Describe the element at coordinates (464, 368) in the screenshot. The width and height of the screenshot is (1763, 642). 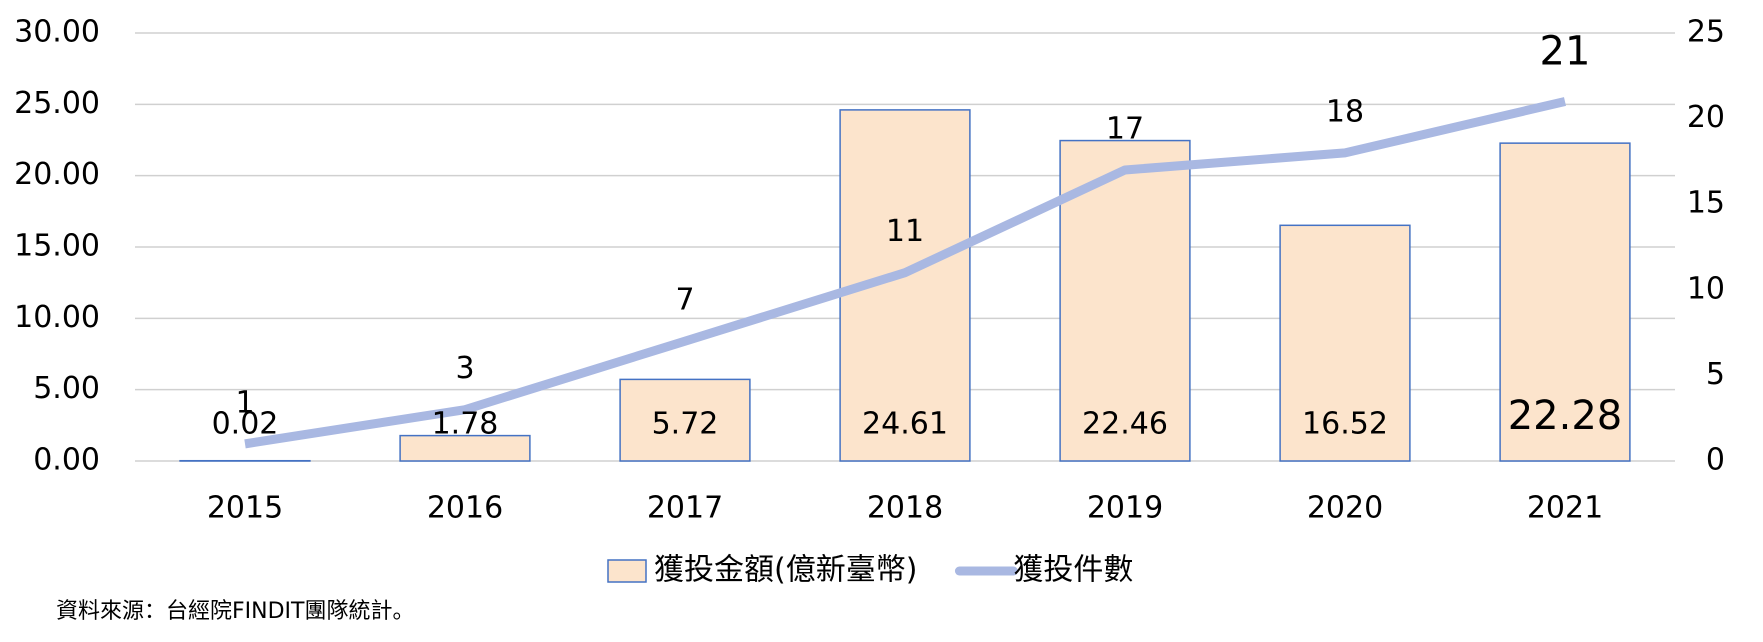
I see `line-value-label: 3` at that location.